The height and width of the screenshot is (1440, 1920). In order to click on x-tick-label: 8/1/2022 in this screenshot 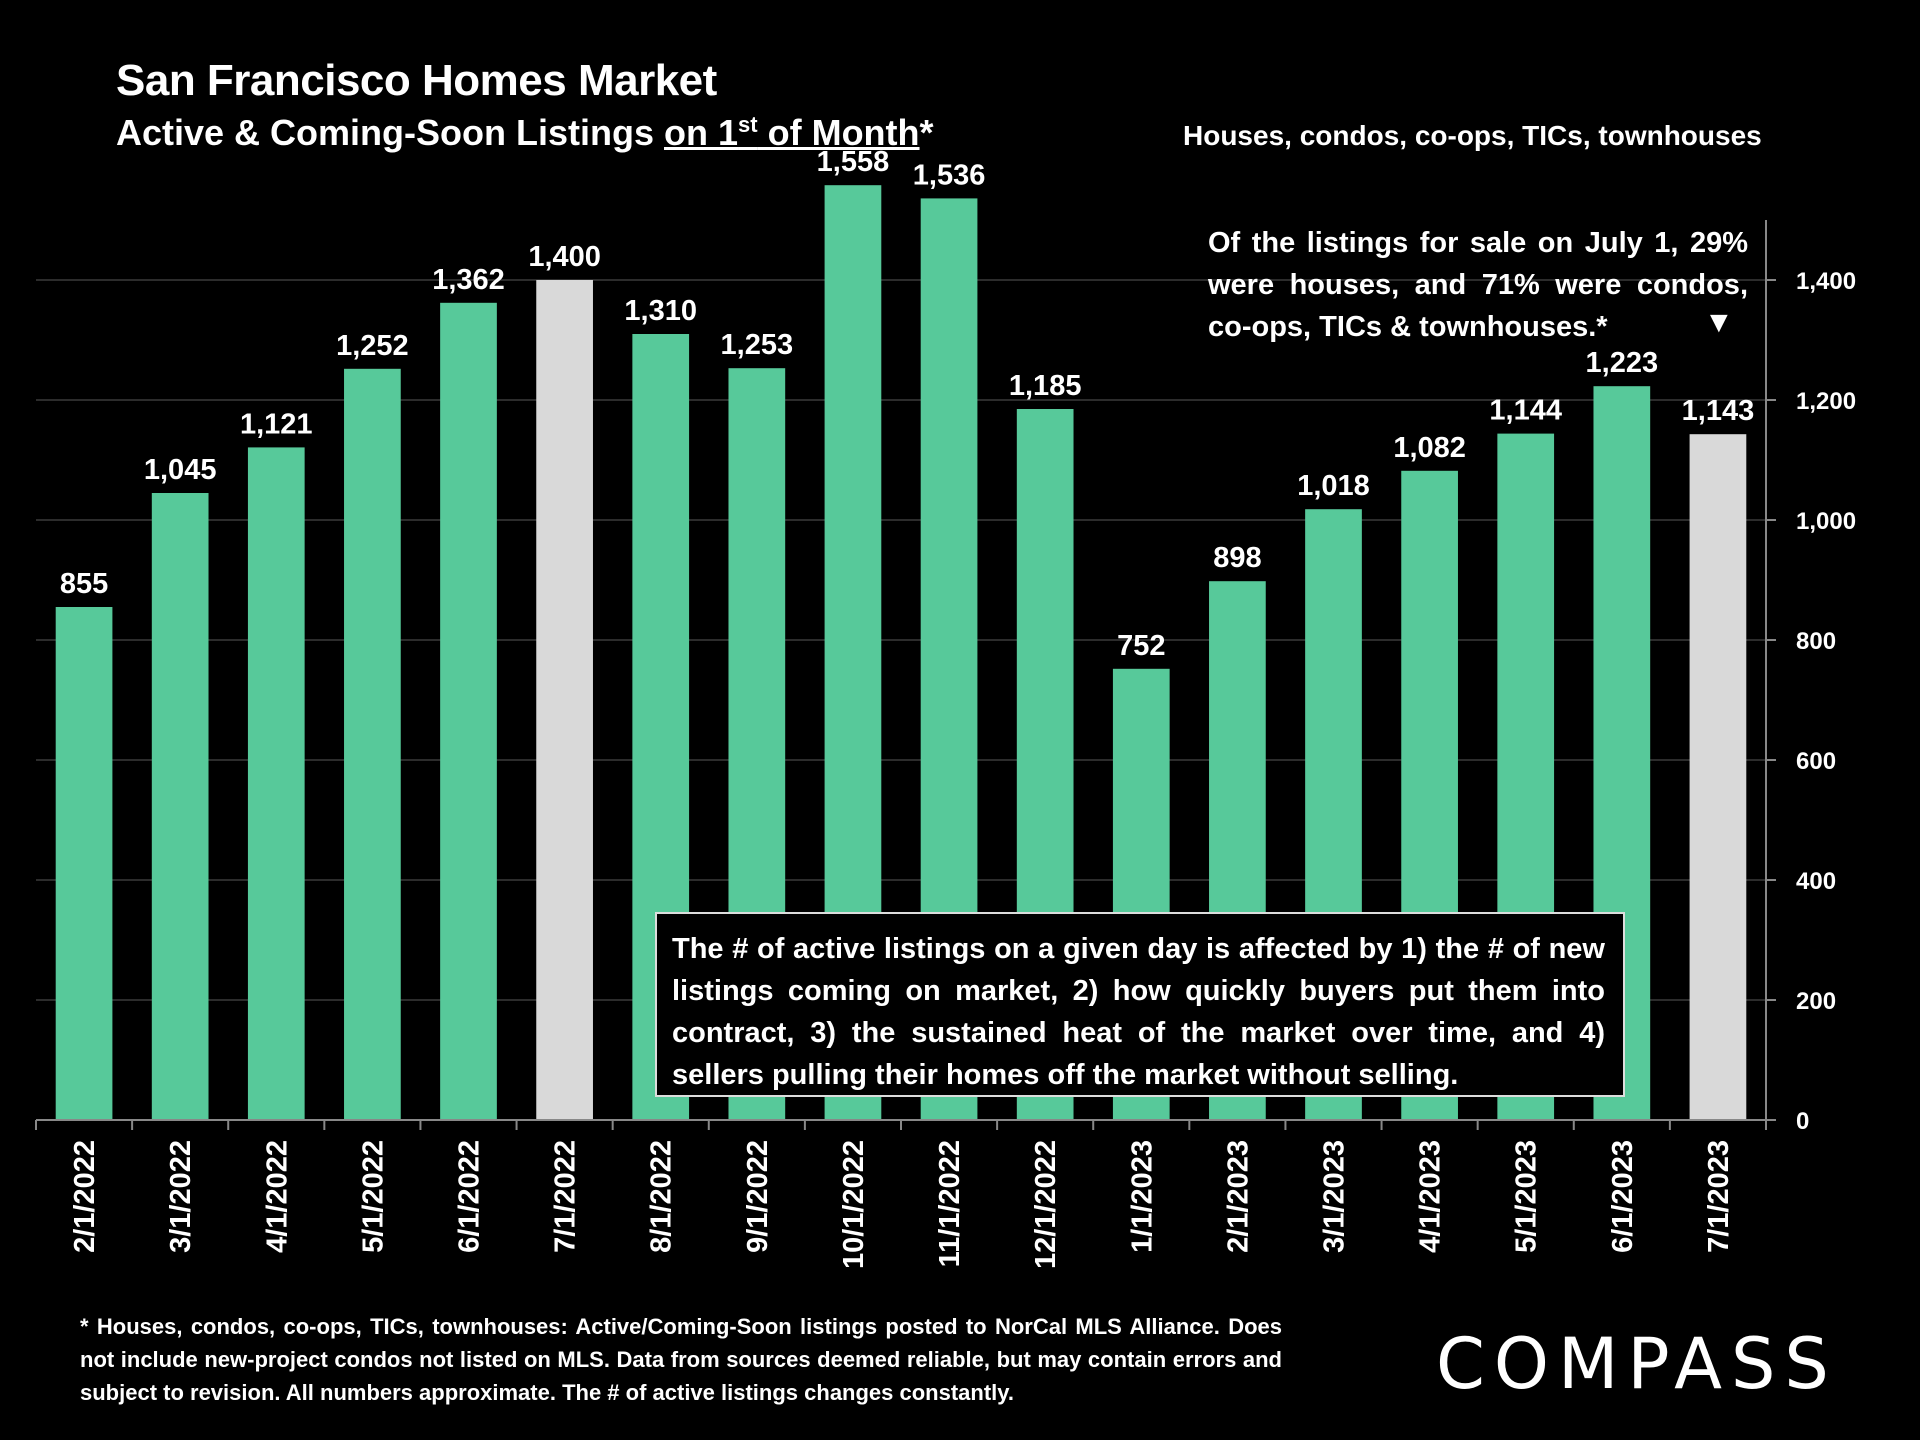, I will do `click(662, 1196)`.